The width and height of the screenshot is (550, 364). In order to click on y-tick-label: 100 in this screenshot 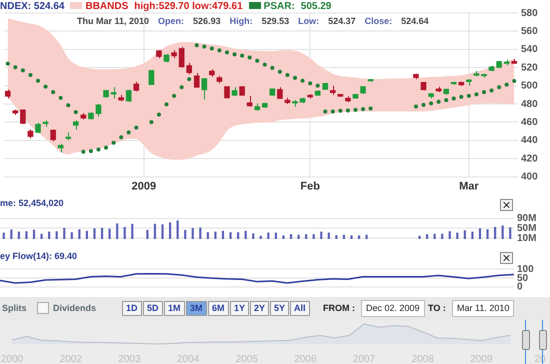, I will do `click(525, 269)`.